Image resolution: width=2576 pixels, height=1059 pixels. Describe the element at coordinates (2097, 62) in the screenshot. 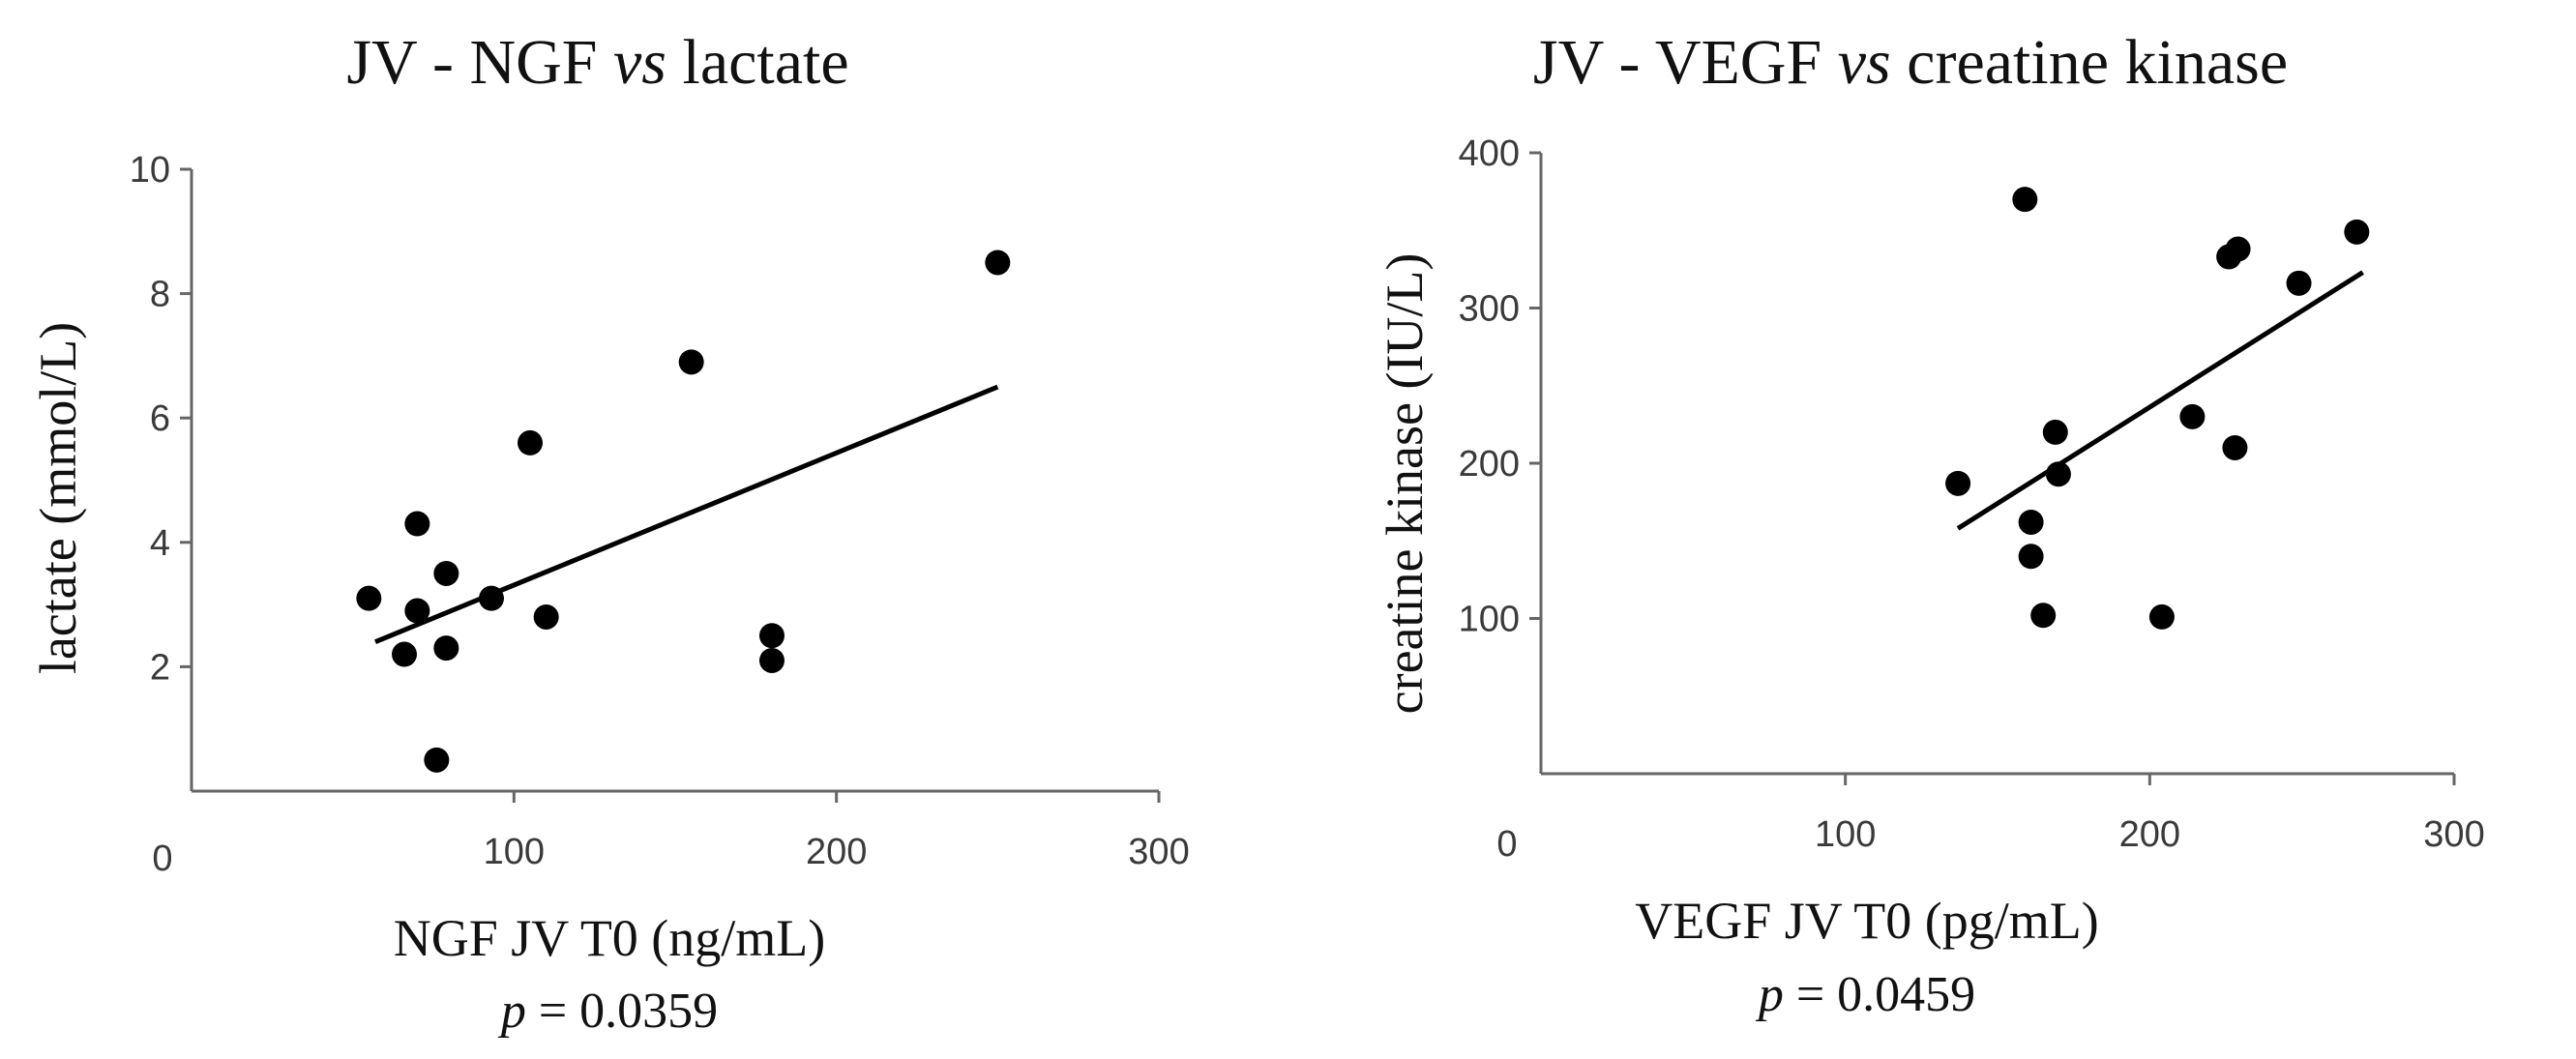

I see `chart-title-suffix: creatine kinase` at that location.